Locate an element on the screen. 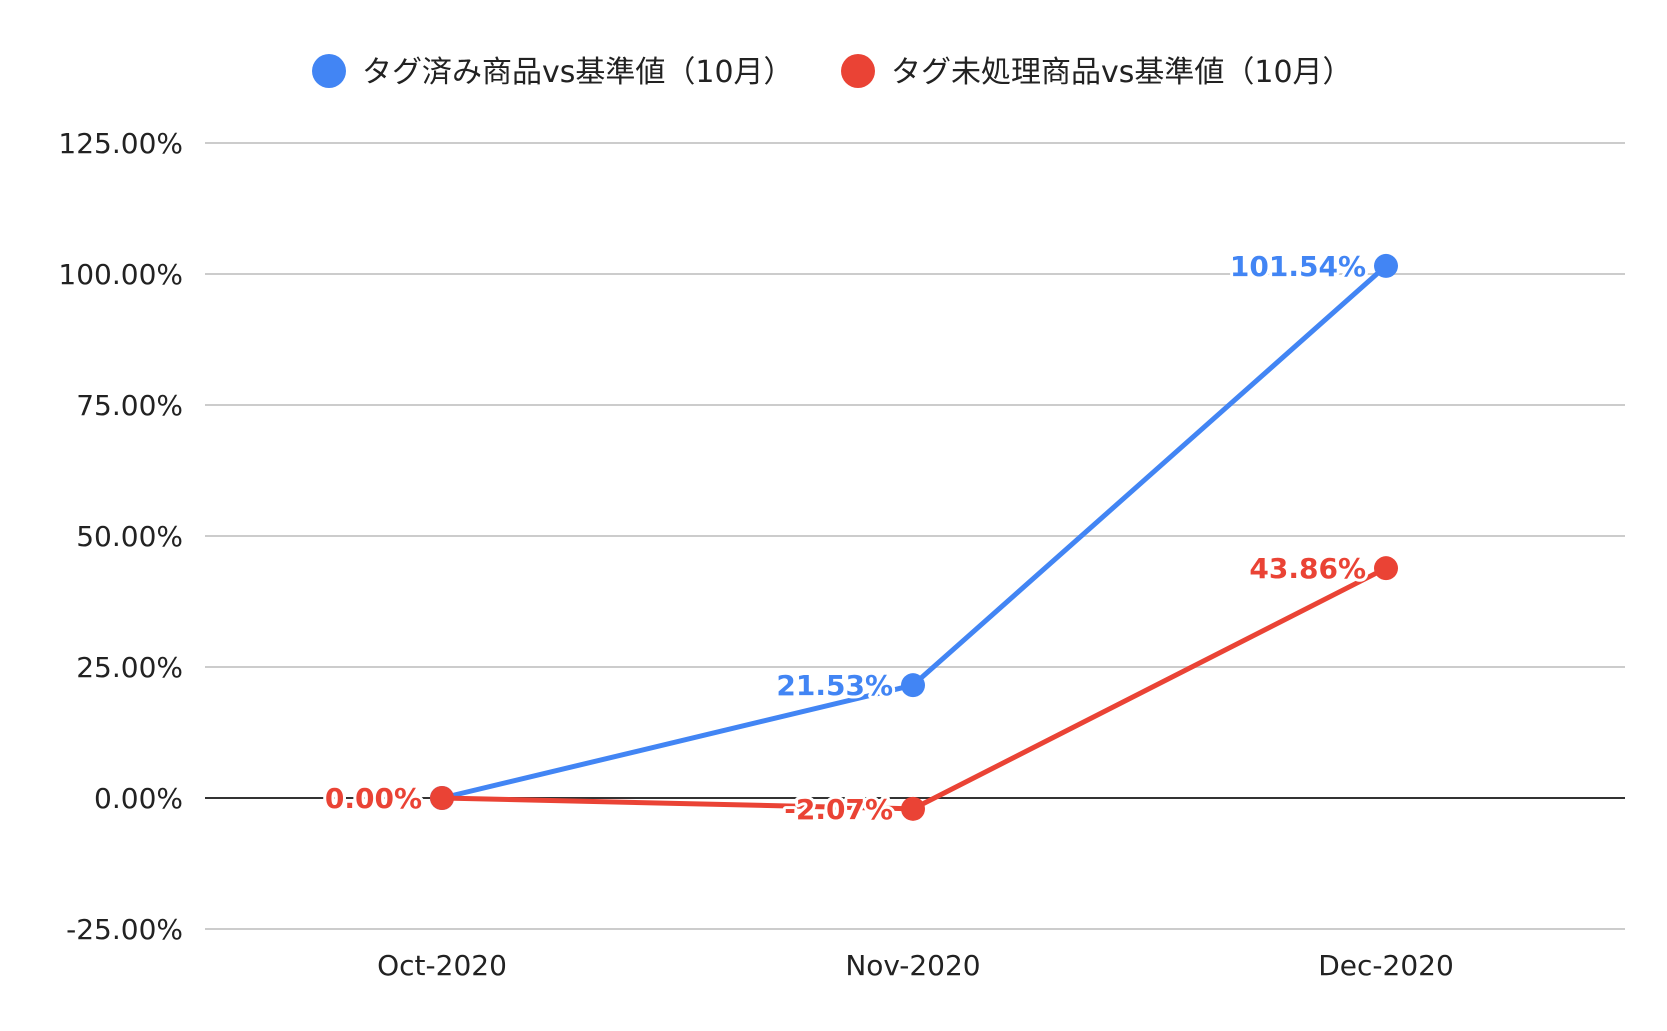 Image resolution: width=1667 pixels, height=1031 pixels. data-label-halo: -2.07% is located at coordinates (838, 809).